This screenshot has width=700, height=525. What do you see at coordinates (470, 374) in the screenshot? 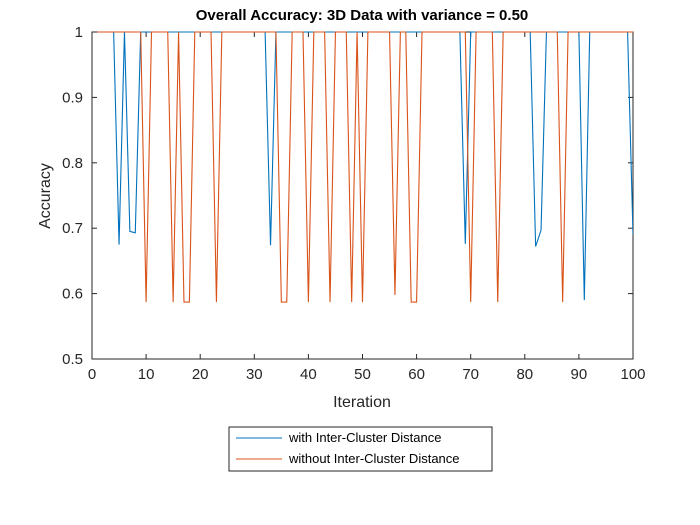
I see `x-tick-label: 70` at bounding box center [470, 374].